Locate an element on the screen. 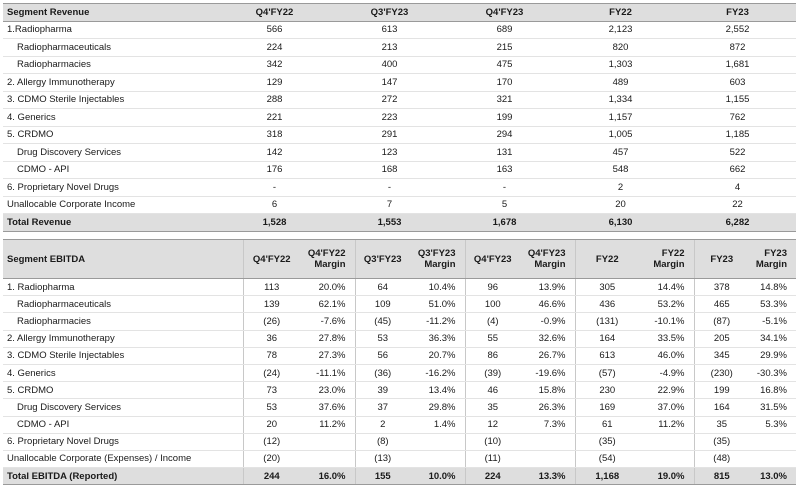 The image size is (800, 493). cell-value: 436 is located at coordinates (606, 304).